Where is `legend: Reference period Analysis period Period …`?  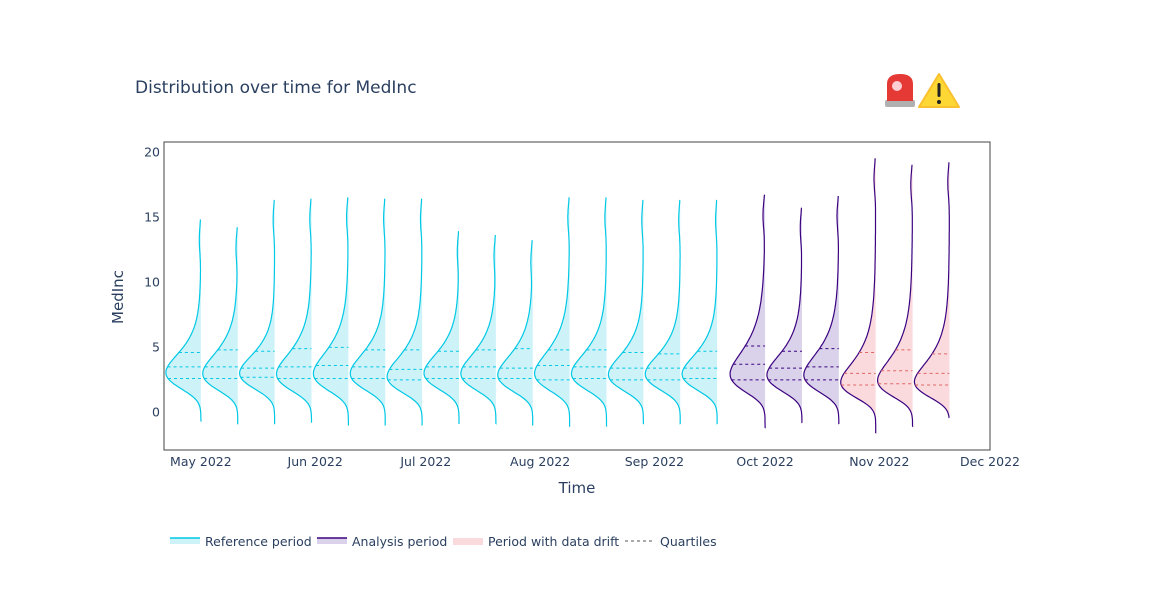 legend: Reference period Analysis period Period … is located at coordinates (443, 541).